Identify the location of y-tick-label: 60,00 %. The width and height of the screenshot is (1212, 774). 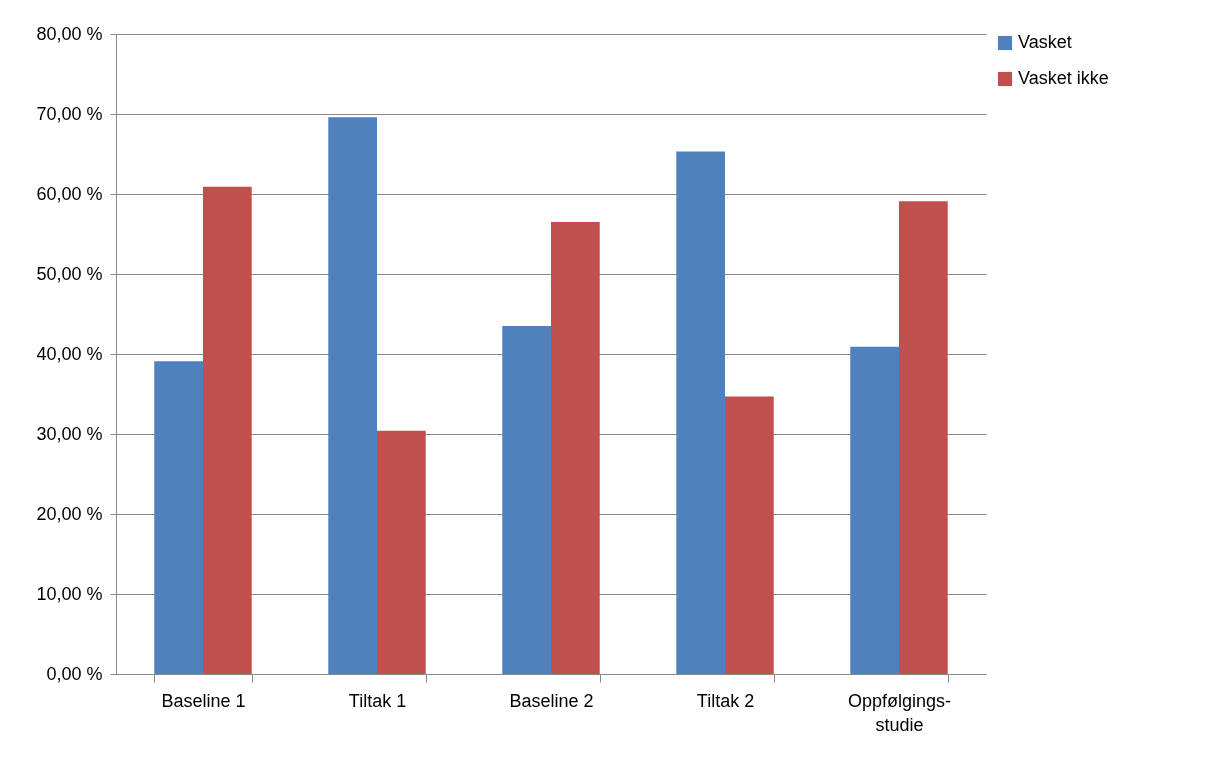
(69, 193).